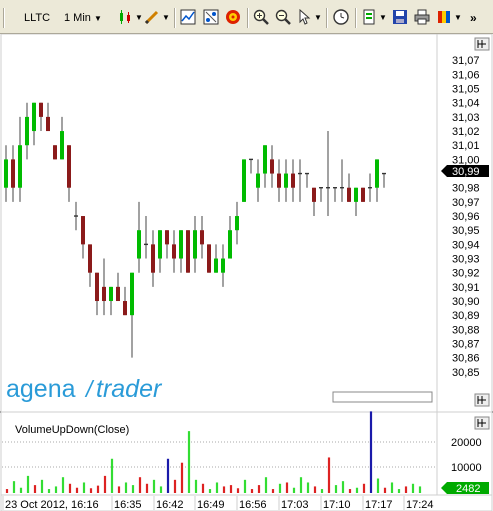 This screenshot has height=511, width=493. What do you see at coordinates (77, 18) in the screenshot?
I see `timeframe-label: 1 Min` at bounding box center [77, 18].